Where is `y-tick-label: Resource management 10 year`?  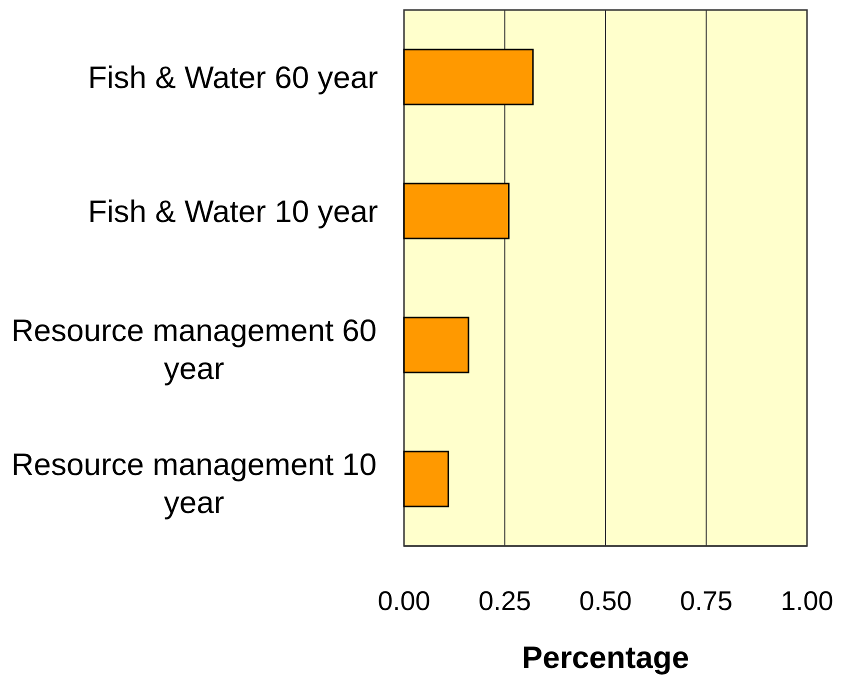
y-tick-label: Resource management 10 year is located at coordinates (194, 483).